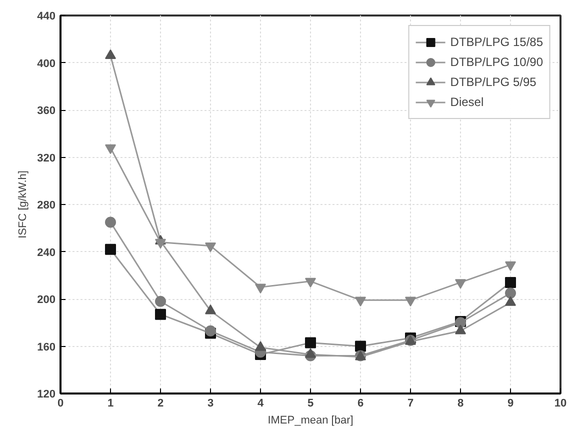 The width and height of the screenshot is (575, 438). I want to click on legend-label: DTBP/LPG 15/85, so click(496, 42).